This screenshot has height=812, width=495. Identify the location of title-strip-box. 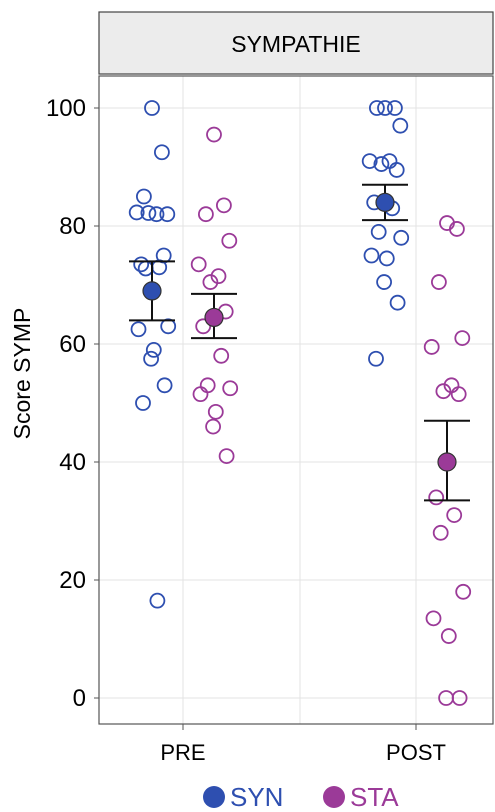
(296, 43).